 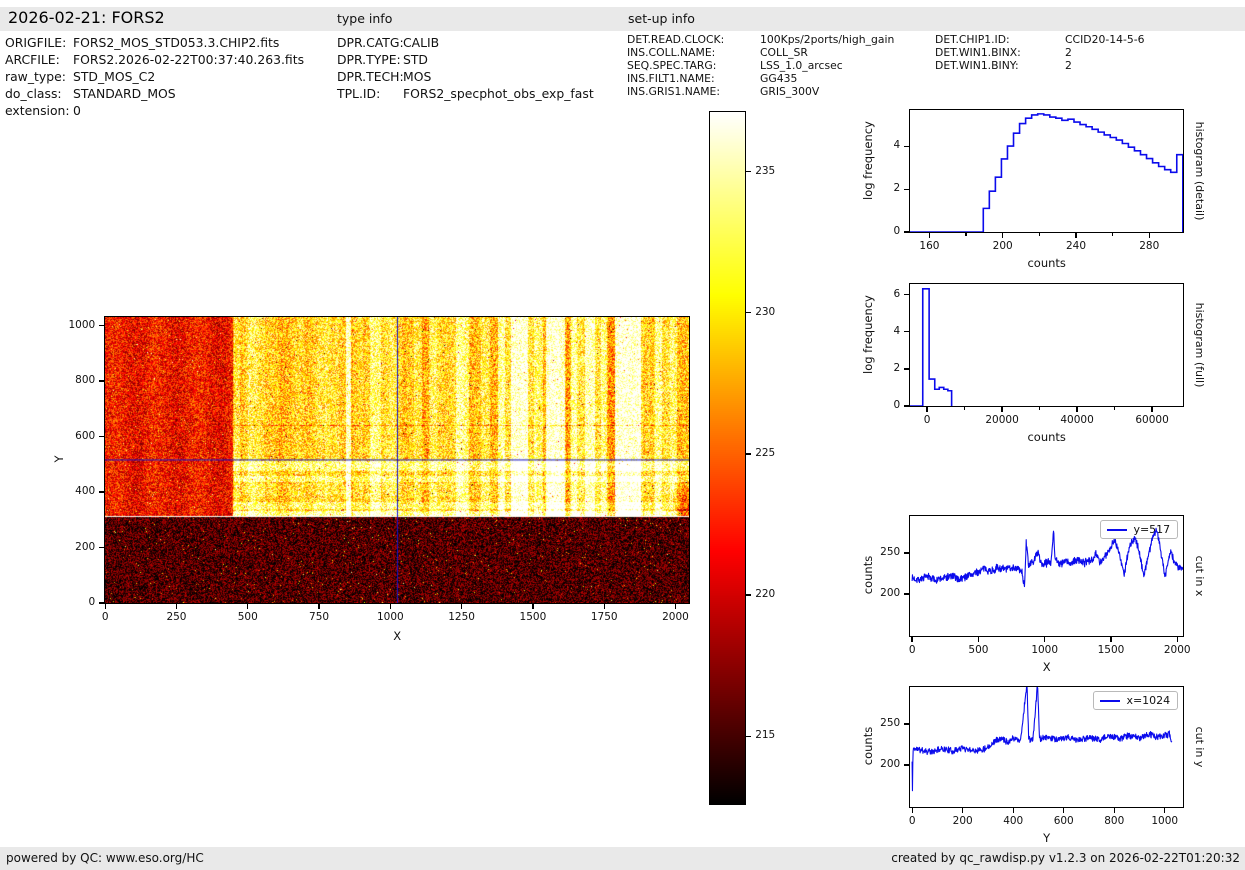 What do you see at coordinates (765, 735) in the screenshot?
I see `colorbar-tick-label: 215` at bounding box center [765, 735].